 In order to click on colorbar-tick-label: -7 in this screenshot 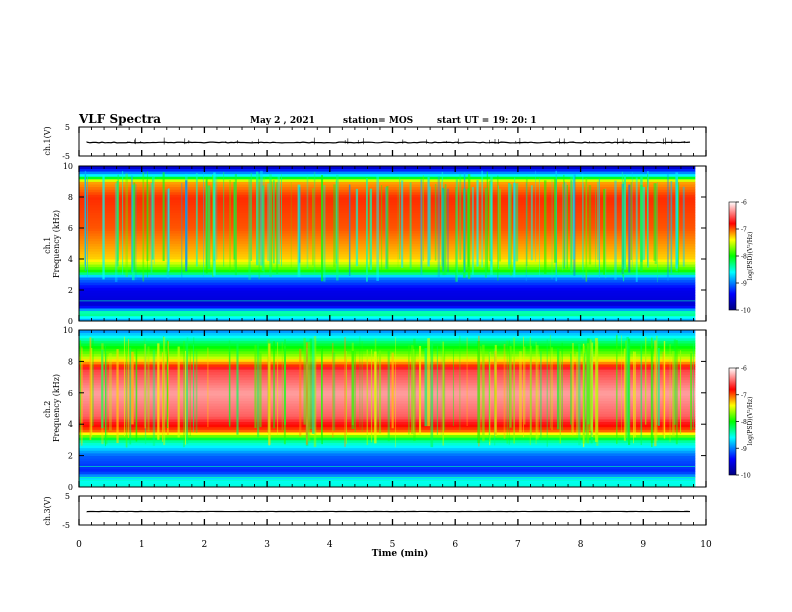, I will do `click(744, 230)`.